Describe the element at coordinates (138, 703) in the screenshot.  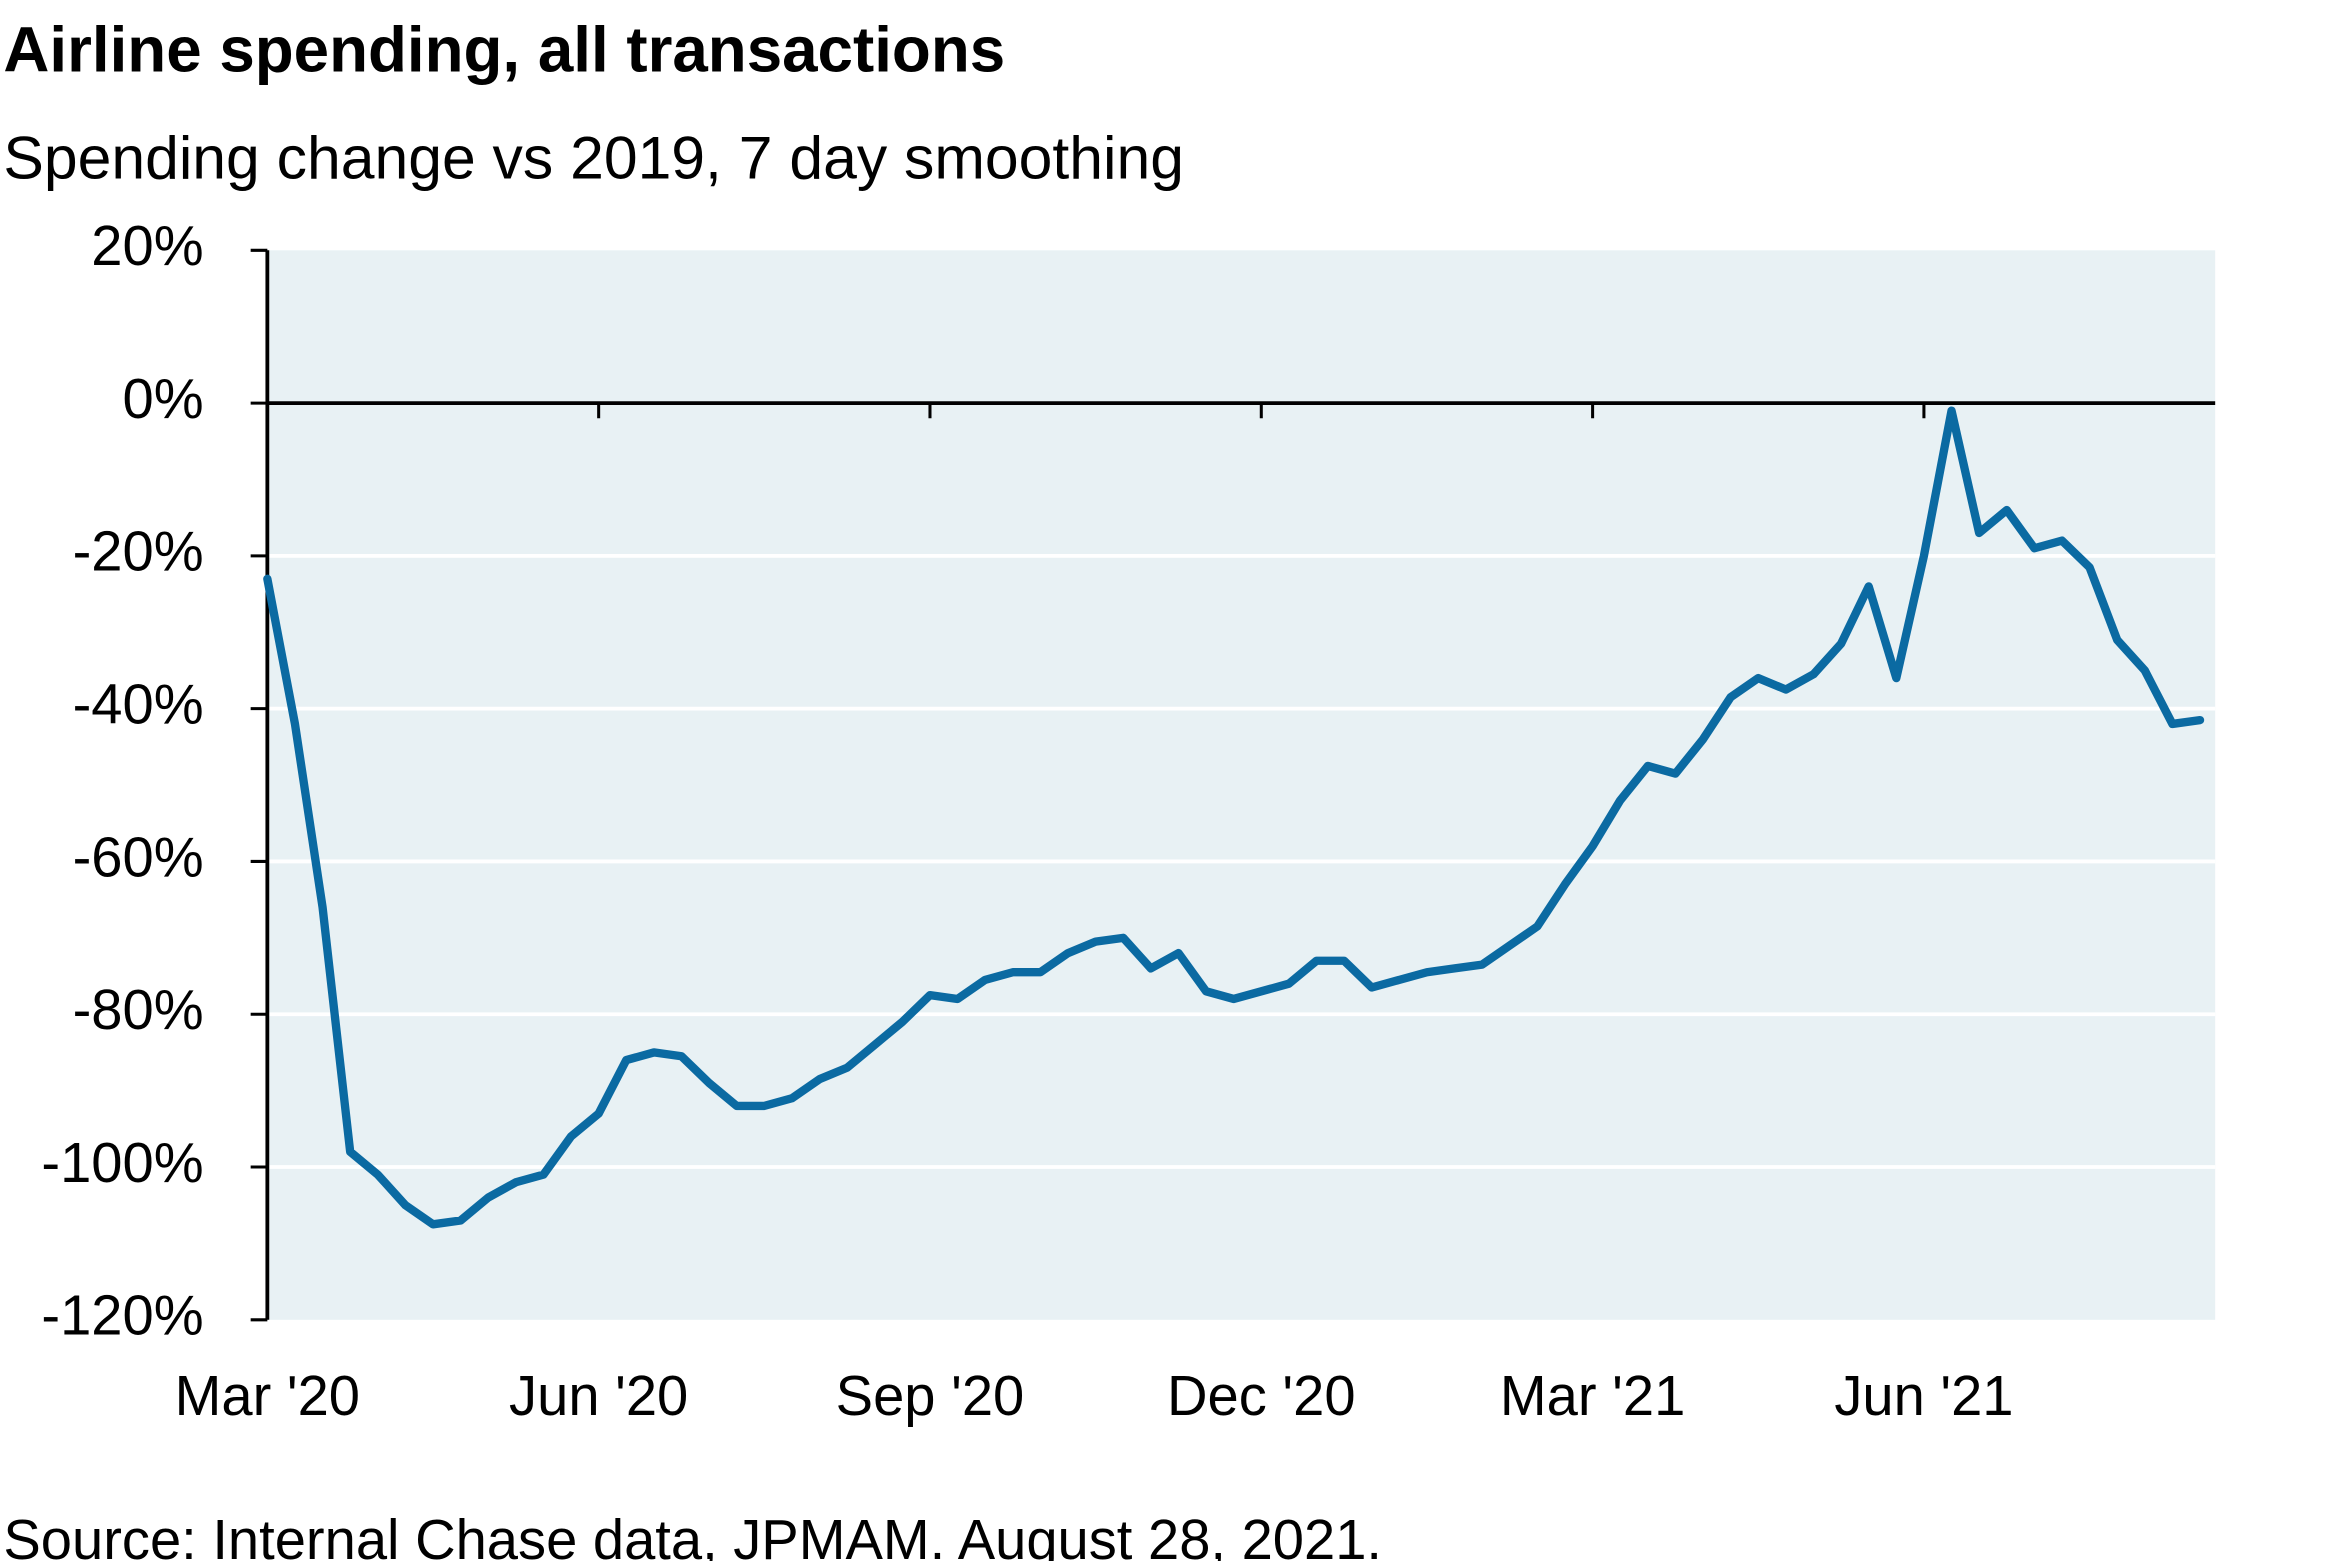
I see `y-tick-label: -40%` at that location.